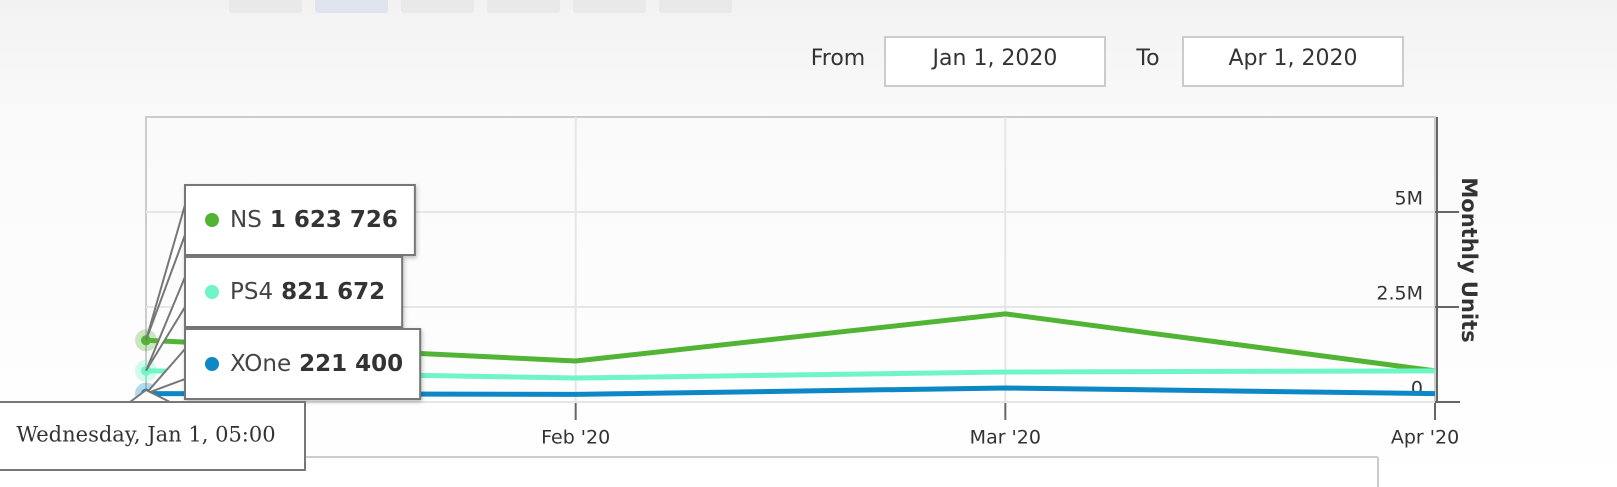 The width and height of the screenshot is (1617, 487). What do you see at coordinates (1399, 294) in the screenshot?
I see `y-tick-label: 2.5M` at bounding box center [1399, 294].